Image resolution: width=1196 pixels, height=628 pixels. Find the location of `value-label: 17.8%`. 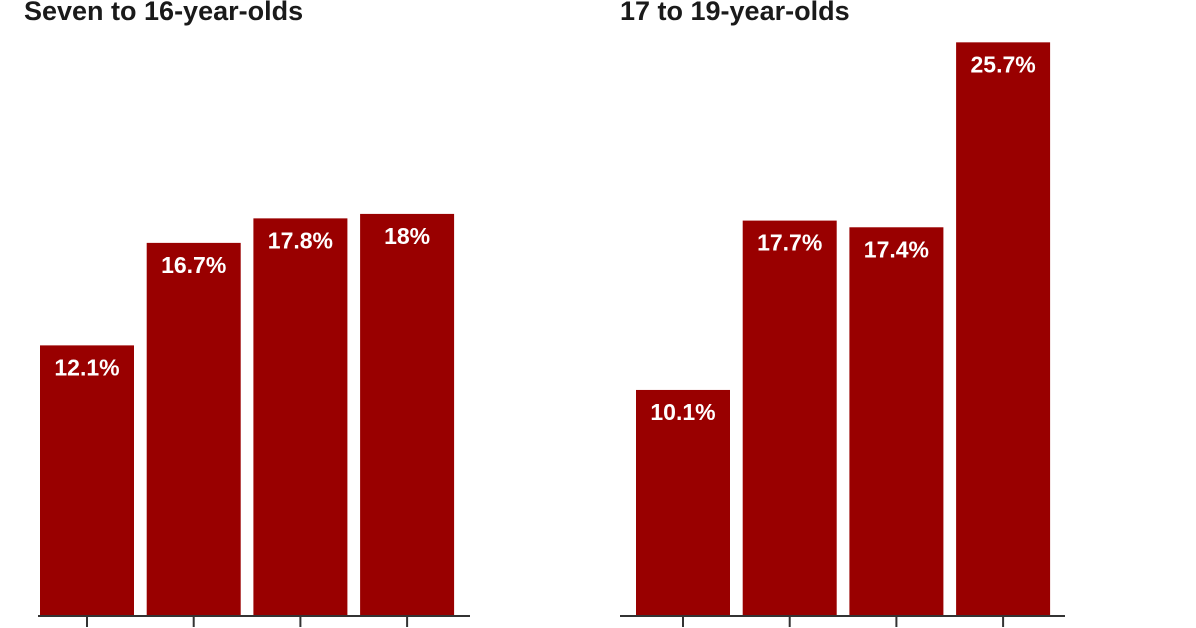

value-label: 17.8% is located at coordinates (300, 240).